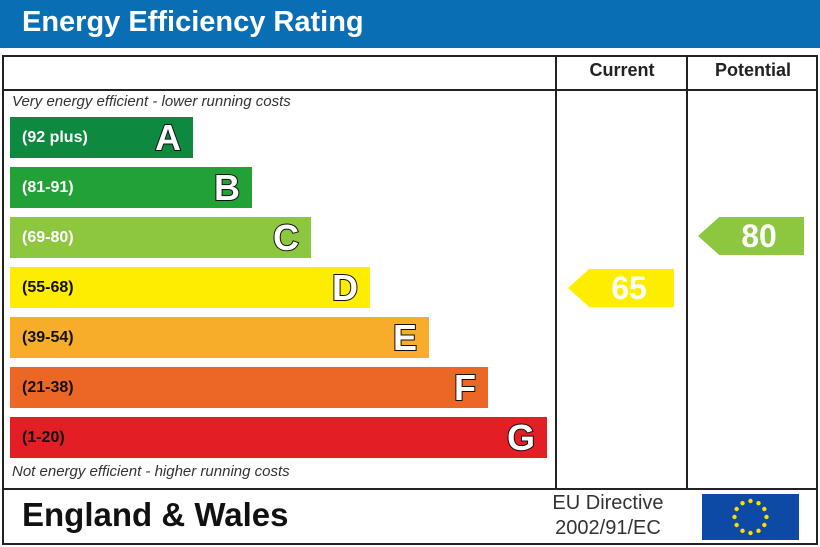  What do you see at coordinates (410, 24) in the screenshot?
I see `title-bar: Energy Efficiency Rating` at bounding box center [410, 24].